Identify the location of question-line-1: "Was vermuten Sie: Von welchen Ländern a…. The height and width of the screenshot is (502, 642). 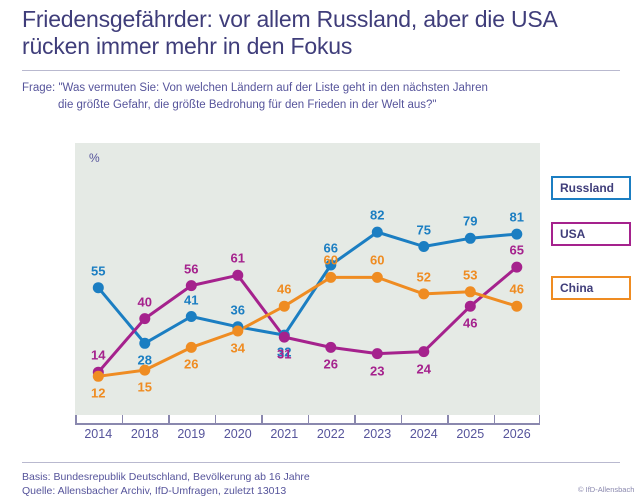
(273, 88).